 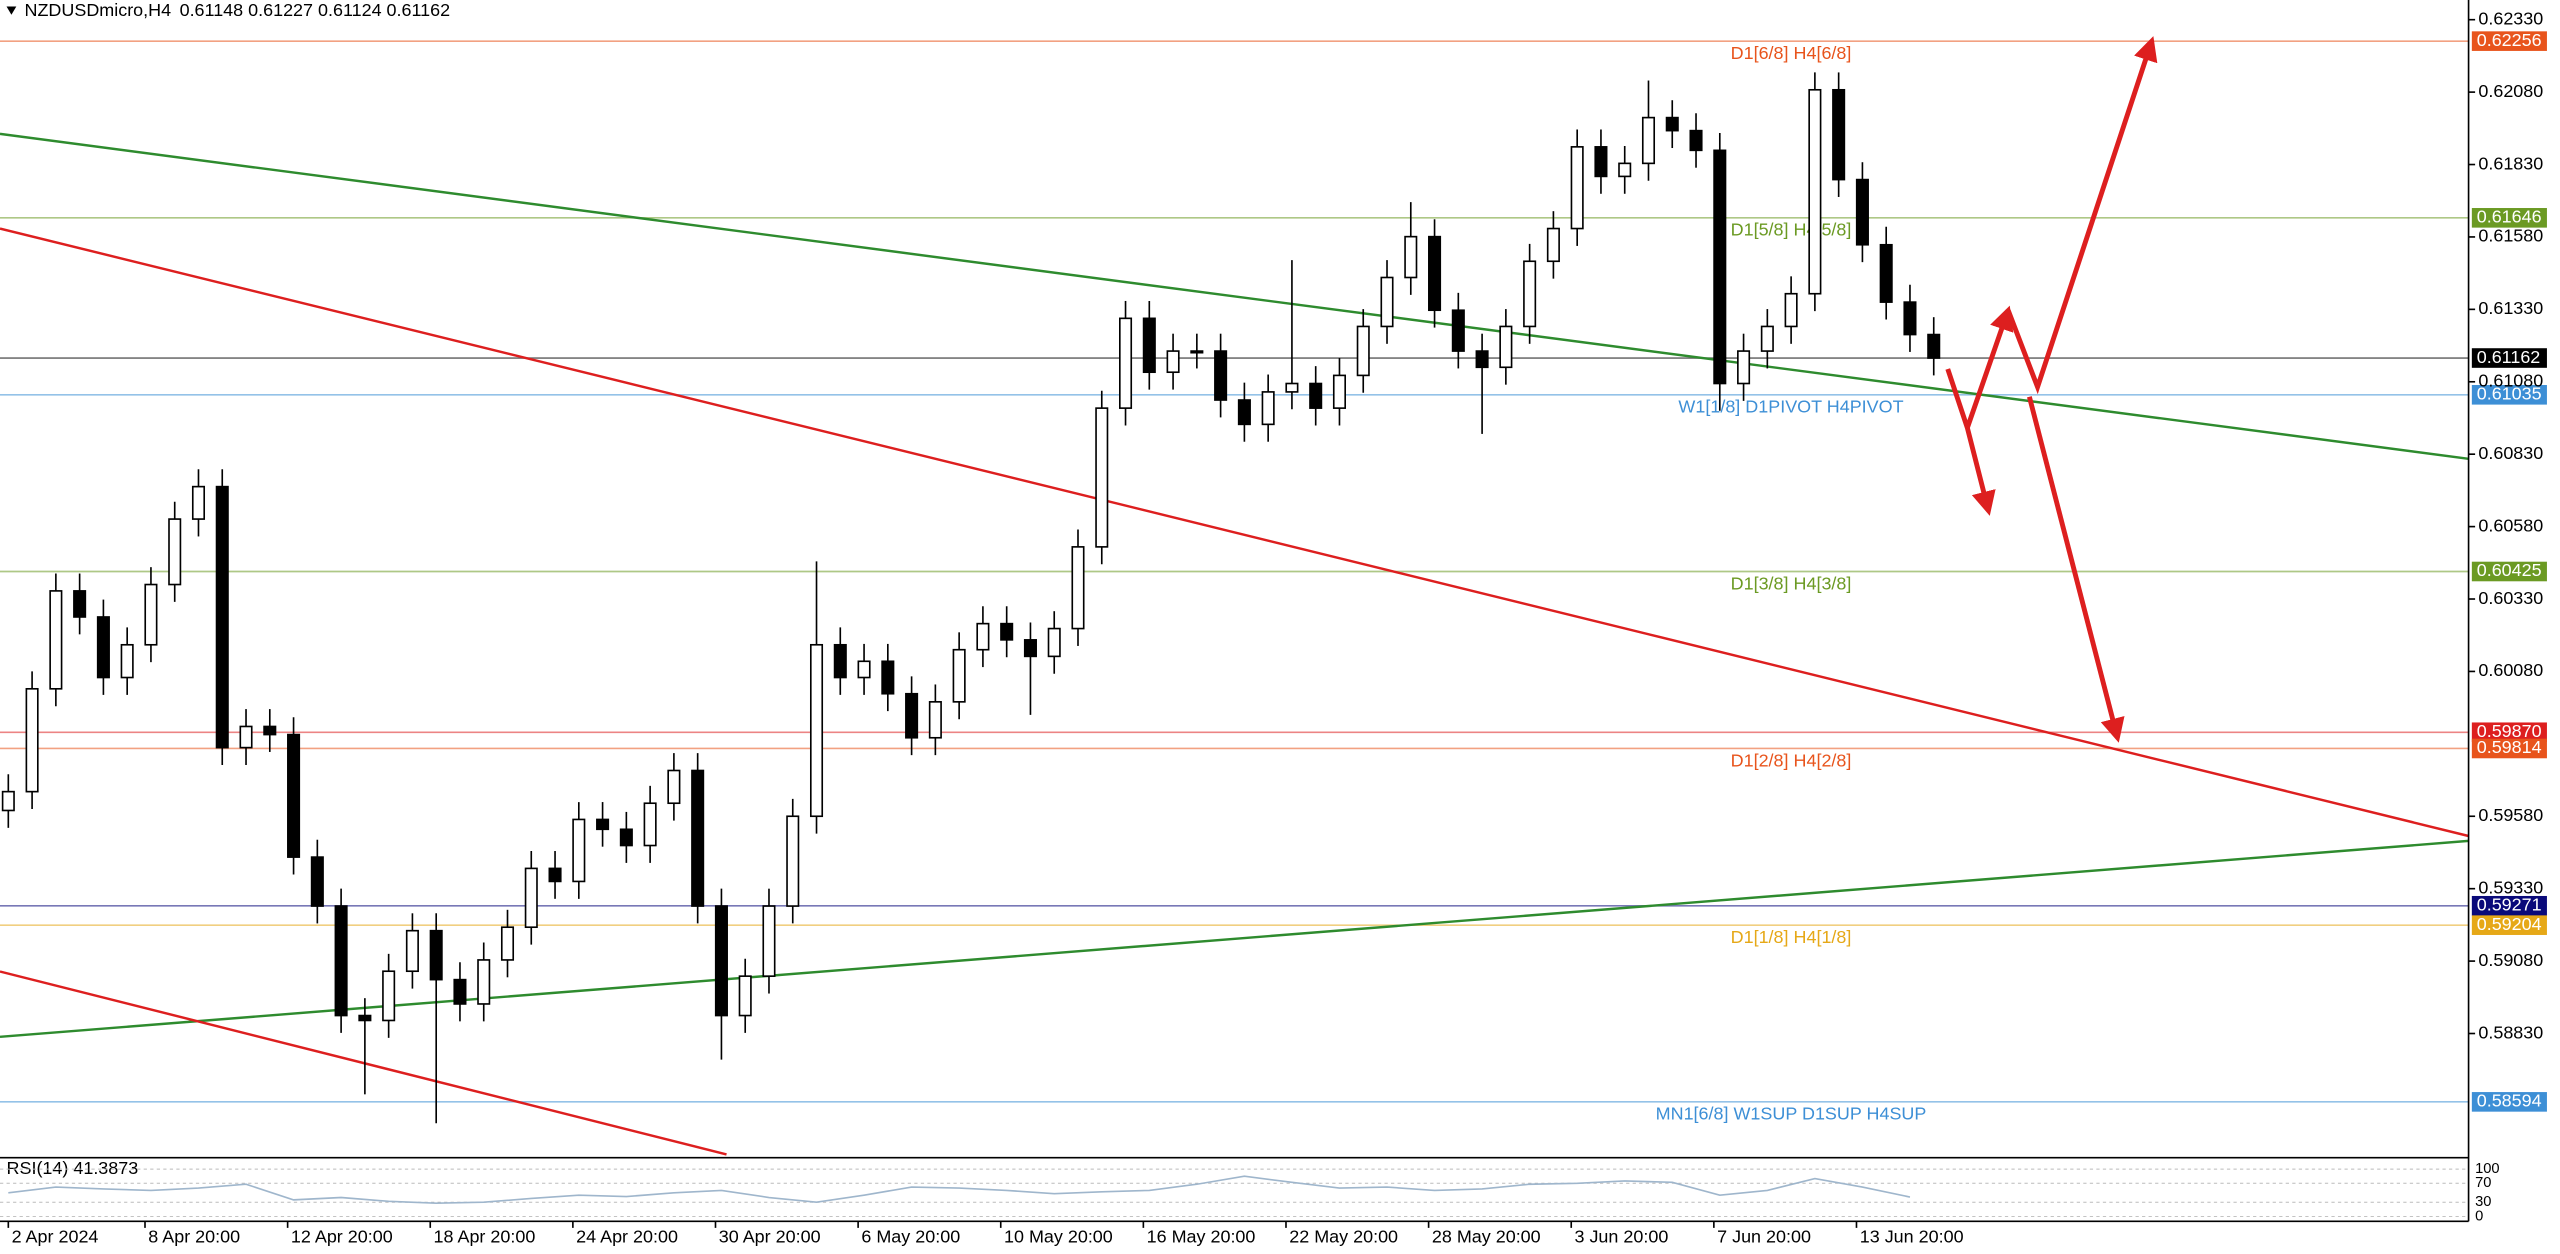 What do you see at coordinates (1791, 937) in the screenshot?
I see `level-label: D1[1/8] H4[1/8]` at bounding box center [1791, 937].